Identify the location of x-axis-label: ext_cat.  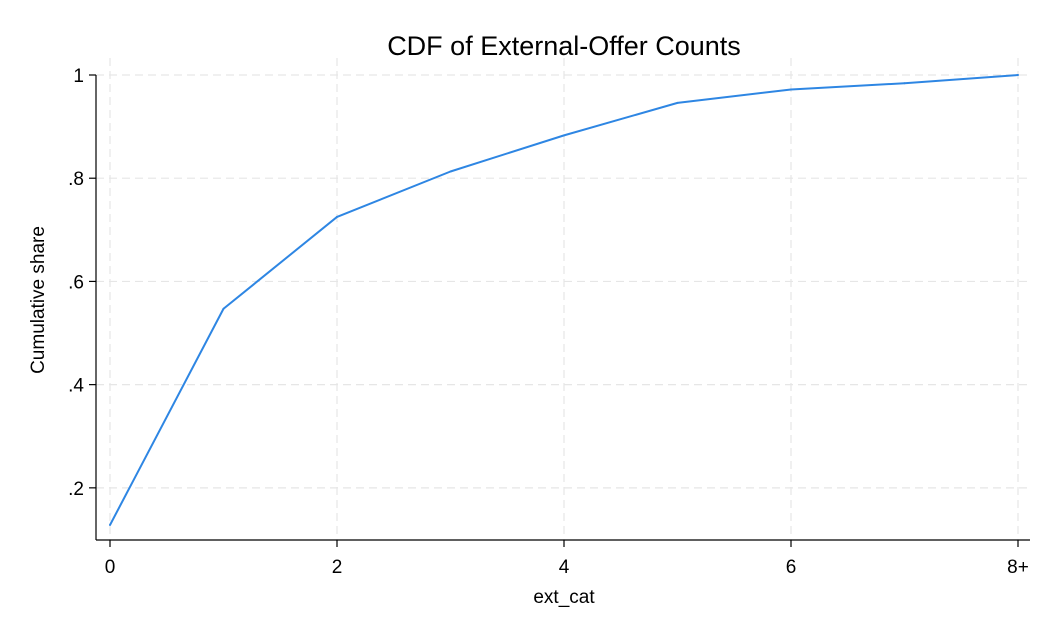
(564, 597).